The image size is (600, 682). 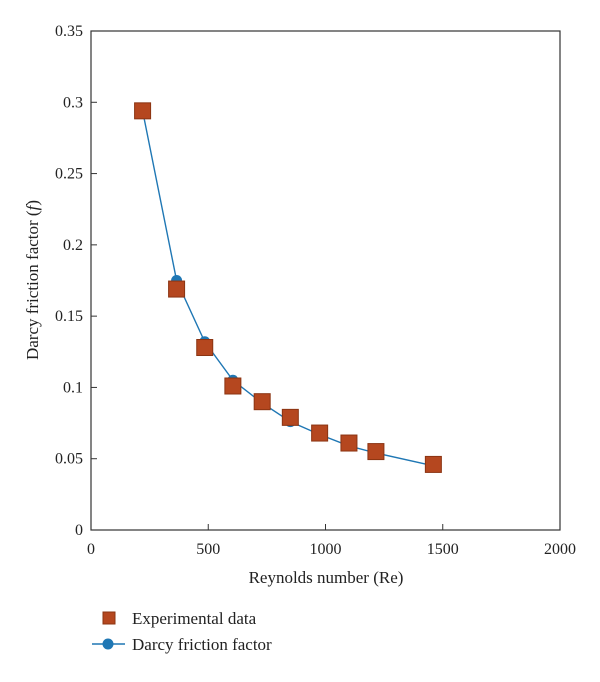 What do you see at coordinates (326, 577) in the screenshot?
I see `x-axis-title: Reynolds number (Re)` at bounding box center [326, 577].